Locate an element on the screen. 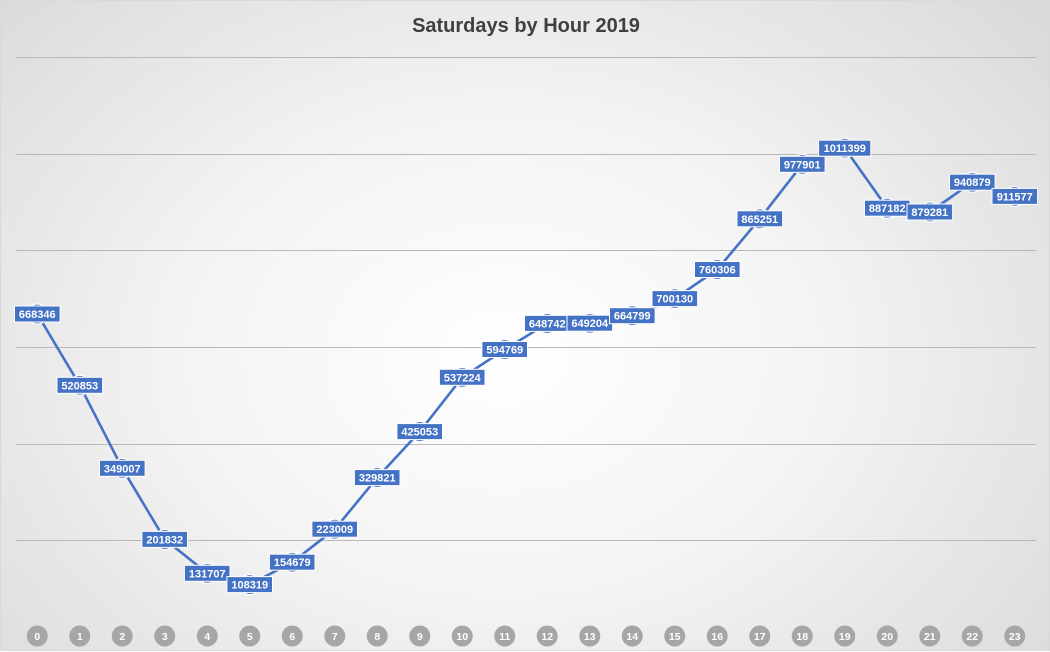 The width and height of the screenshot is (1050, 652). data-label: 940879 is located at coordinates (972, 182).